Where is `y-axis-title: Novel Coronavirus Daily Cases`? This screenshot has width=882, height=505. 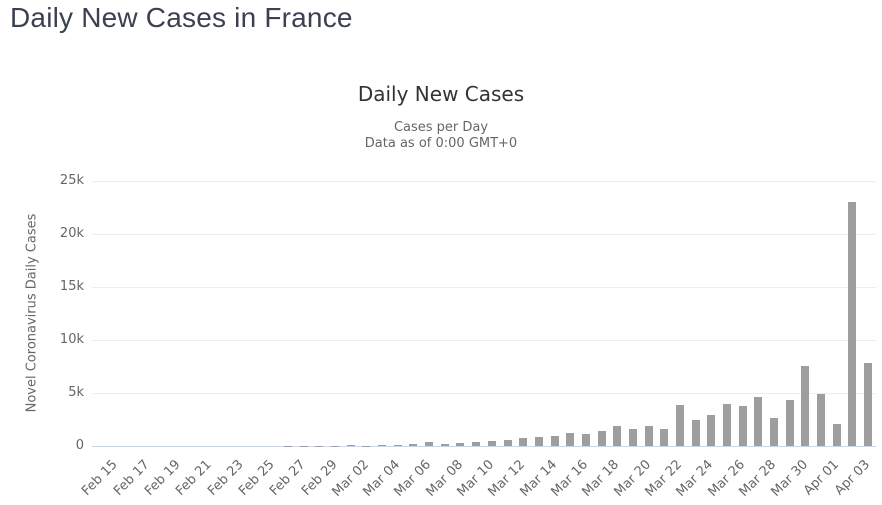
y-axis-title: Novel Coronavirus Daily Cases is located at coordinates (32, 313).